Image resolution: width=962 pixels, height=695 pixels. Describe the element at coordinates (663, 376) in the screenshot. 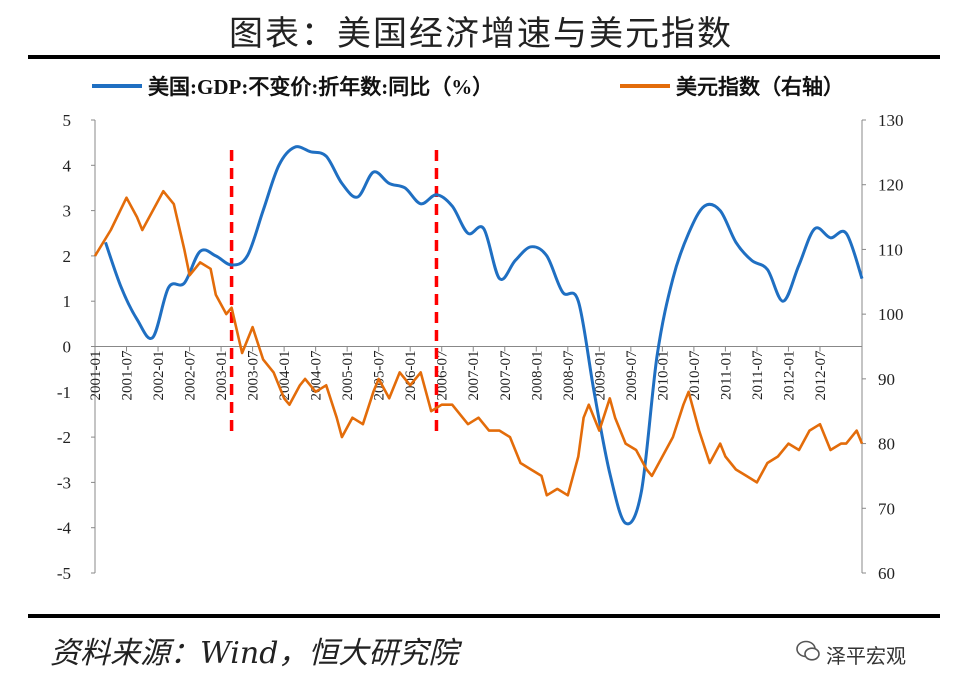

I see `x-tick-label: 2010-01` at that location.